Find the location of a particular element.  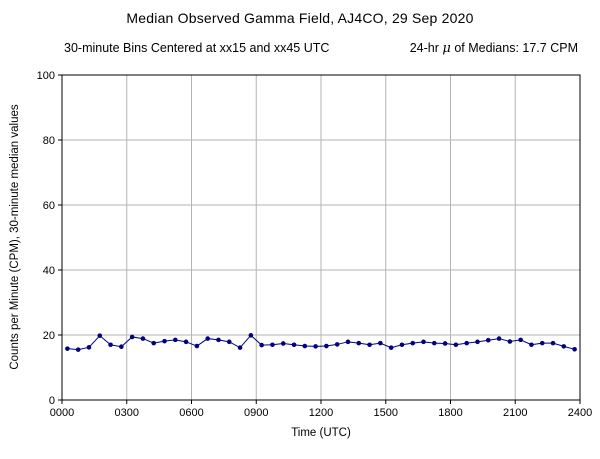

y-tick-label: 40 is located at coordinates (49, 271).